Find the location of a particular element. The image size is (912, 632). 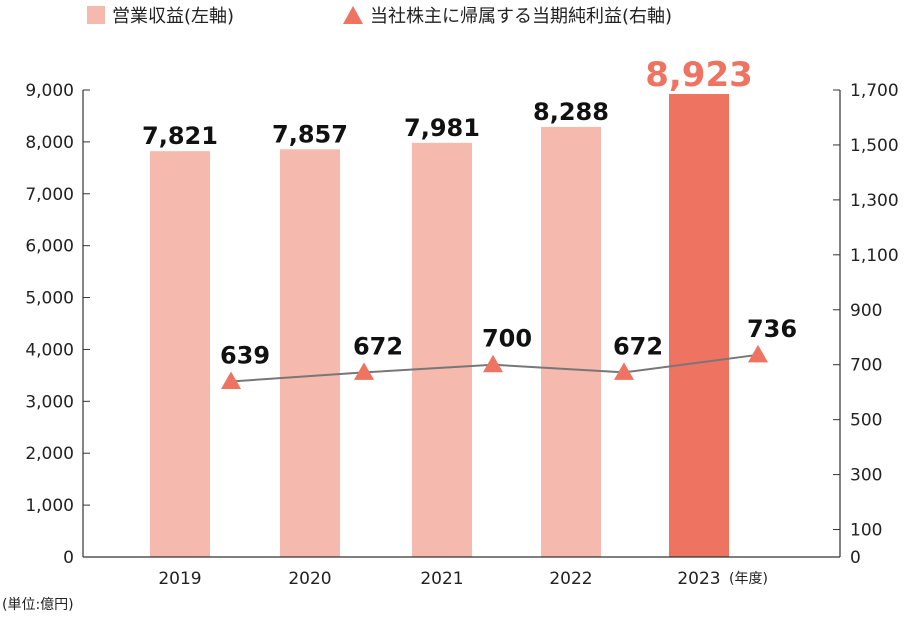

left-tick-label: 2,000 is located at coordinates (49, 454).